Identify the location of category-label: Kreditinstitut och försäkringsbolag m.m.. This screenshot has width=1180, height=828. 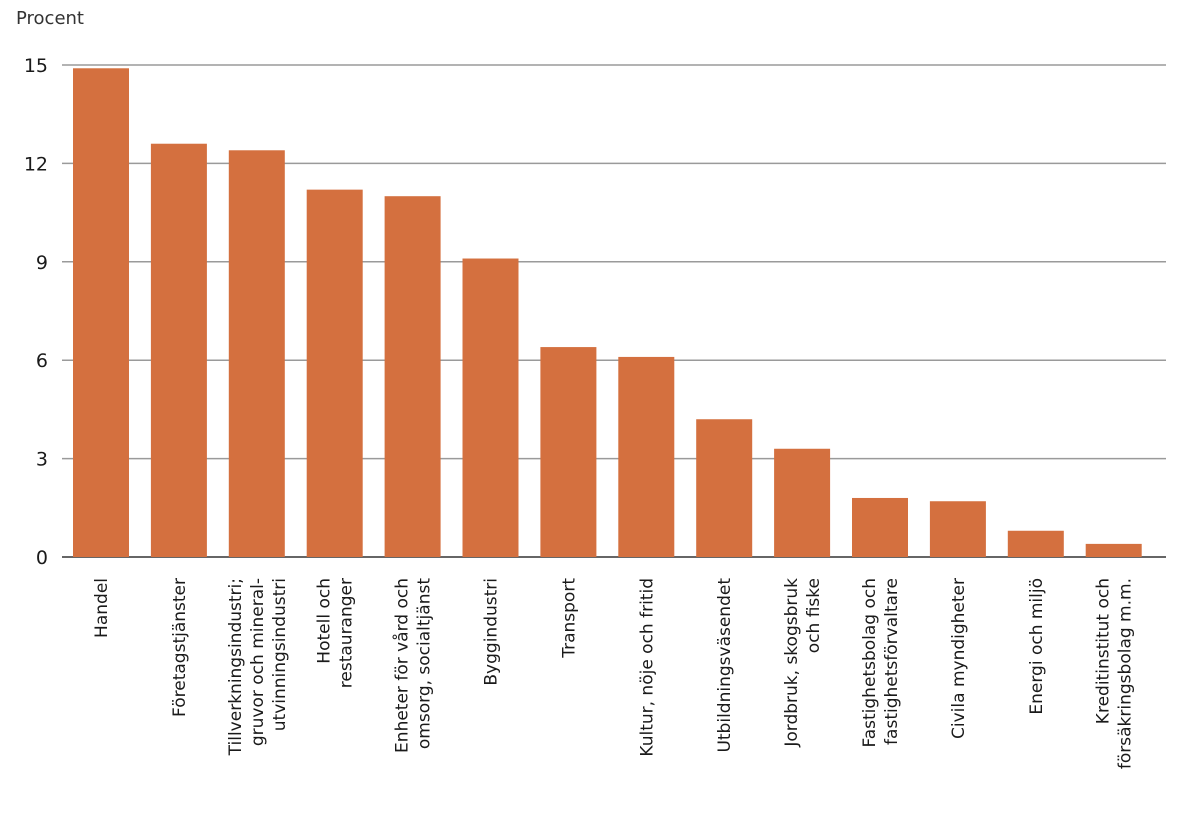
(1115, 673).